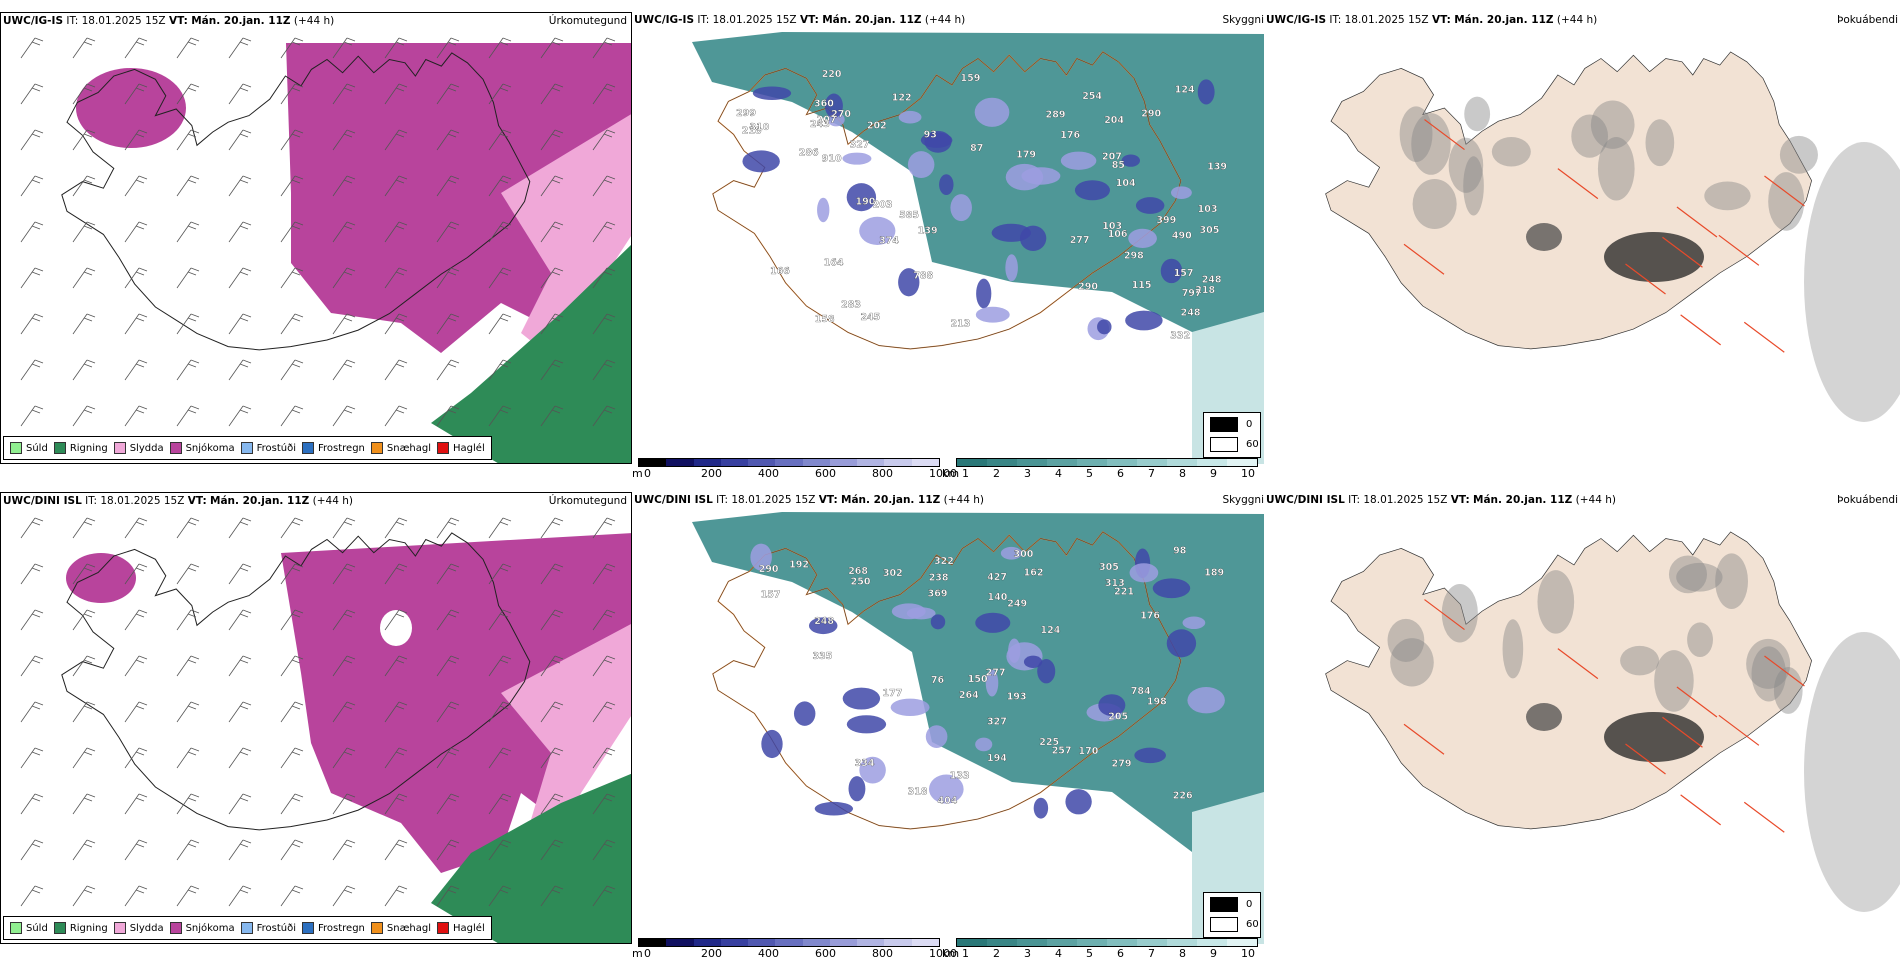 The image size is (1900, 958). What do you see at coordinates (1192, 293) in the screenshot?
I see `cloud-base-label: 797` at bounding box center [1192, 293].